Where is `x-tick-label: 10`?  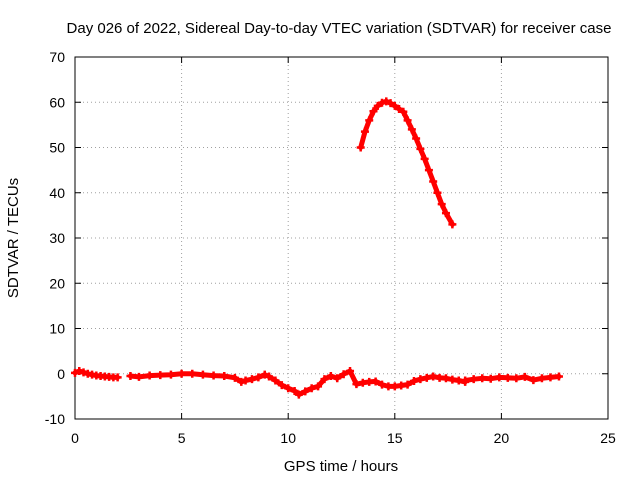
x-tick-label: 10 is located at coordinates (288, 438).